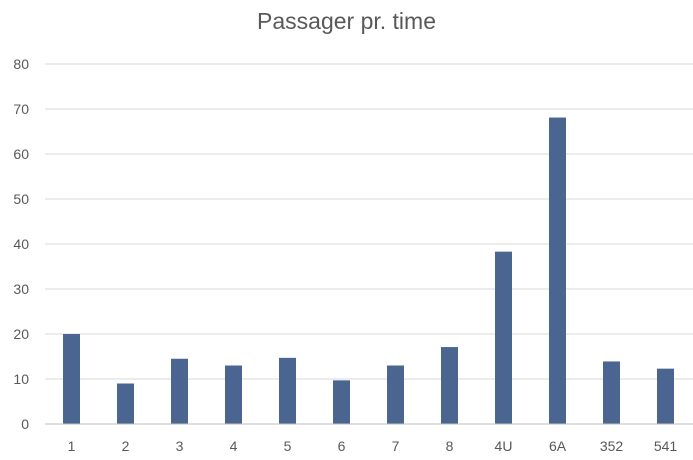  I want to click on x-tick-label: 7, so click(396, 446).